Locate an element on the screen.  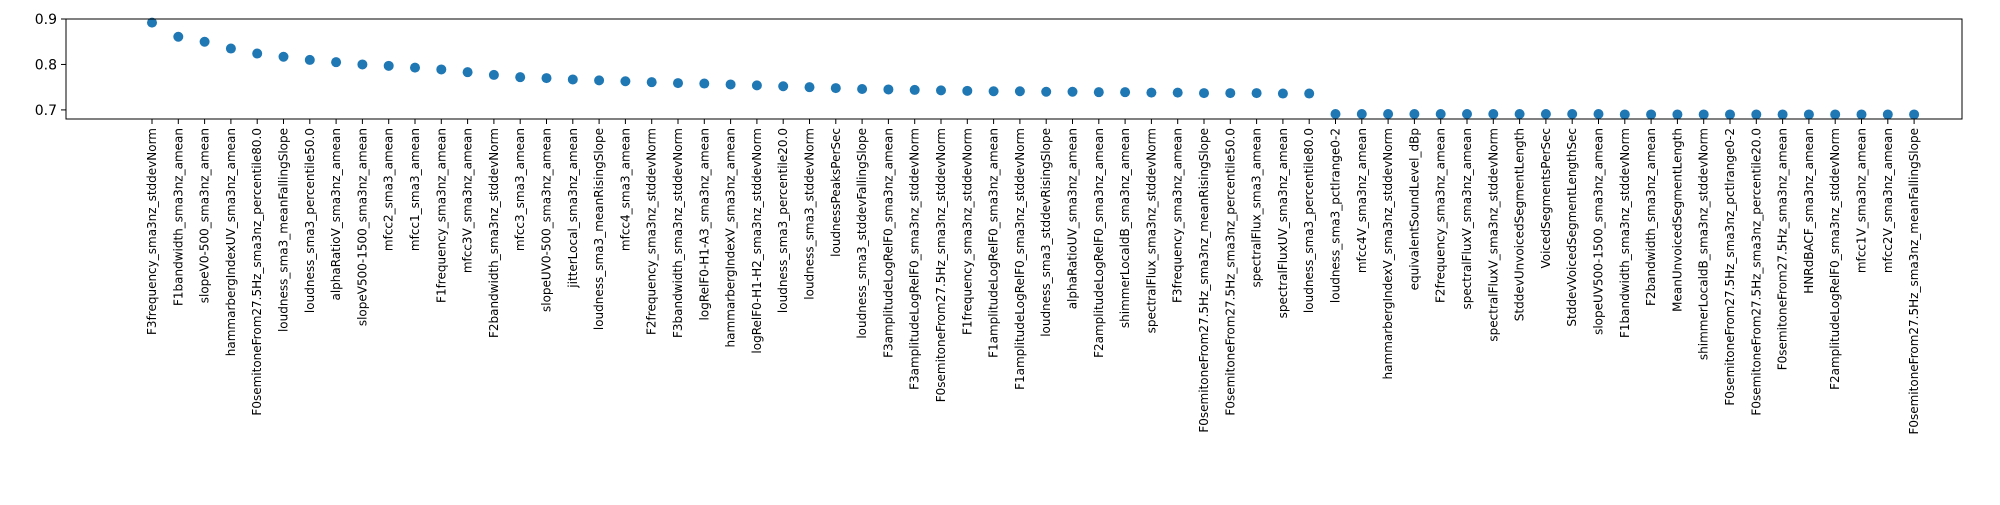
x-tick-label: F1amplitudeLogRelF0_sma3nz_amean is located at coordinates (994, 243).